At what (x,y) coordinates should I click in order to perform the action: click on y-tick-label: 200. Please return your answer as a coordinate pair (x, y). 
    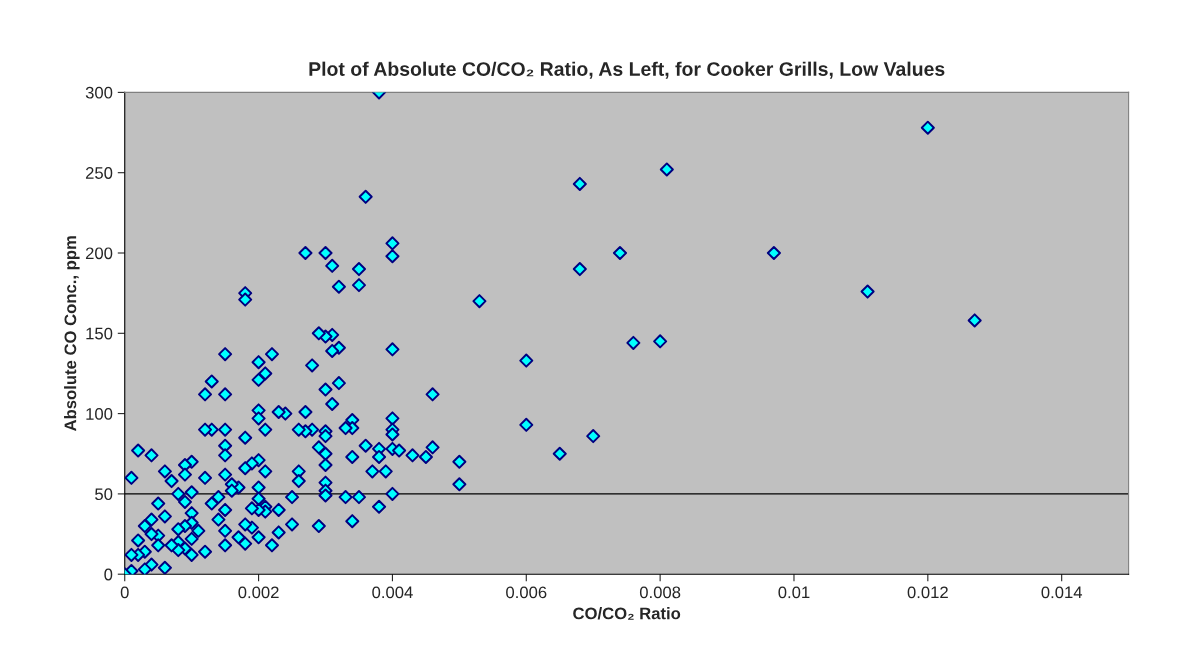
    Looking at the image, I should click on (99, 253).